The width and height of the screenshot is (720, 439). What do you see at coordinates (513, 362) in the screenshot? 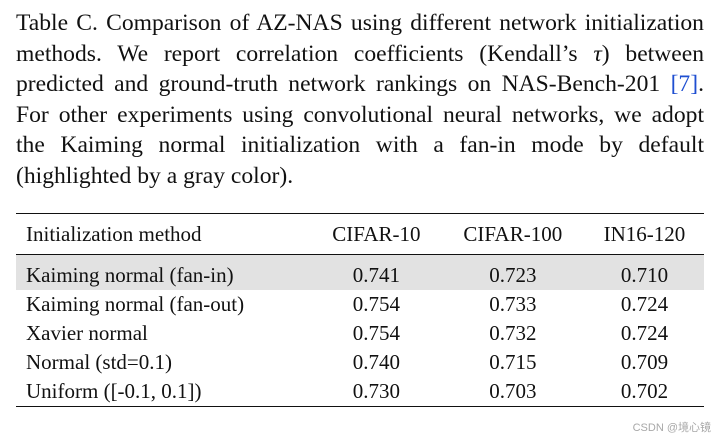
I see `cifar100-cell: 0.715` at bounding box center [513, 362].